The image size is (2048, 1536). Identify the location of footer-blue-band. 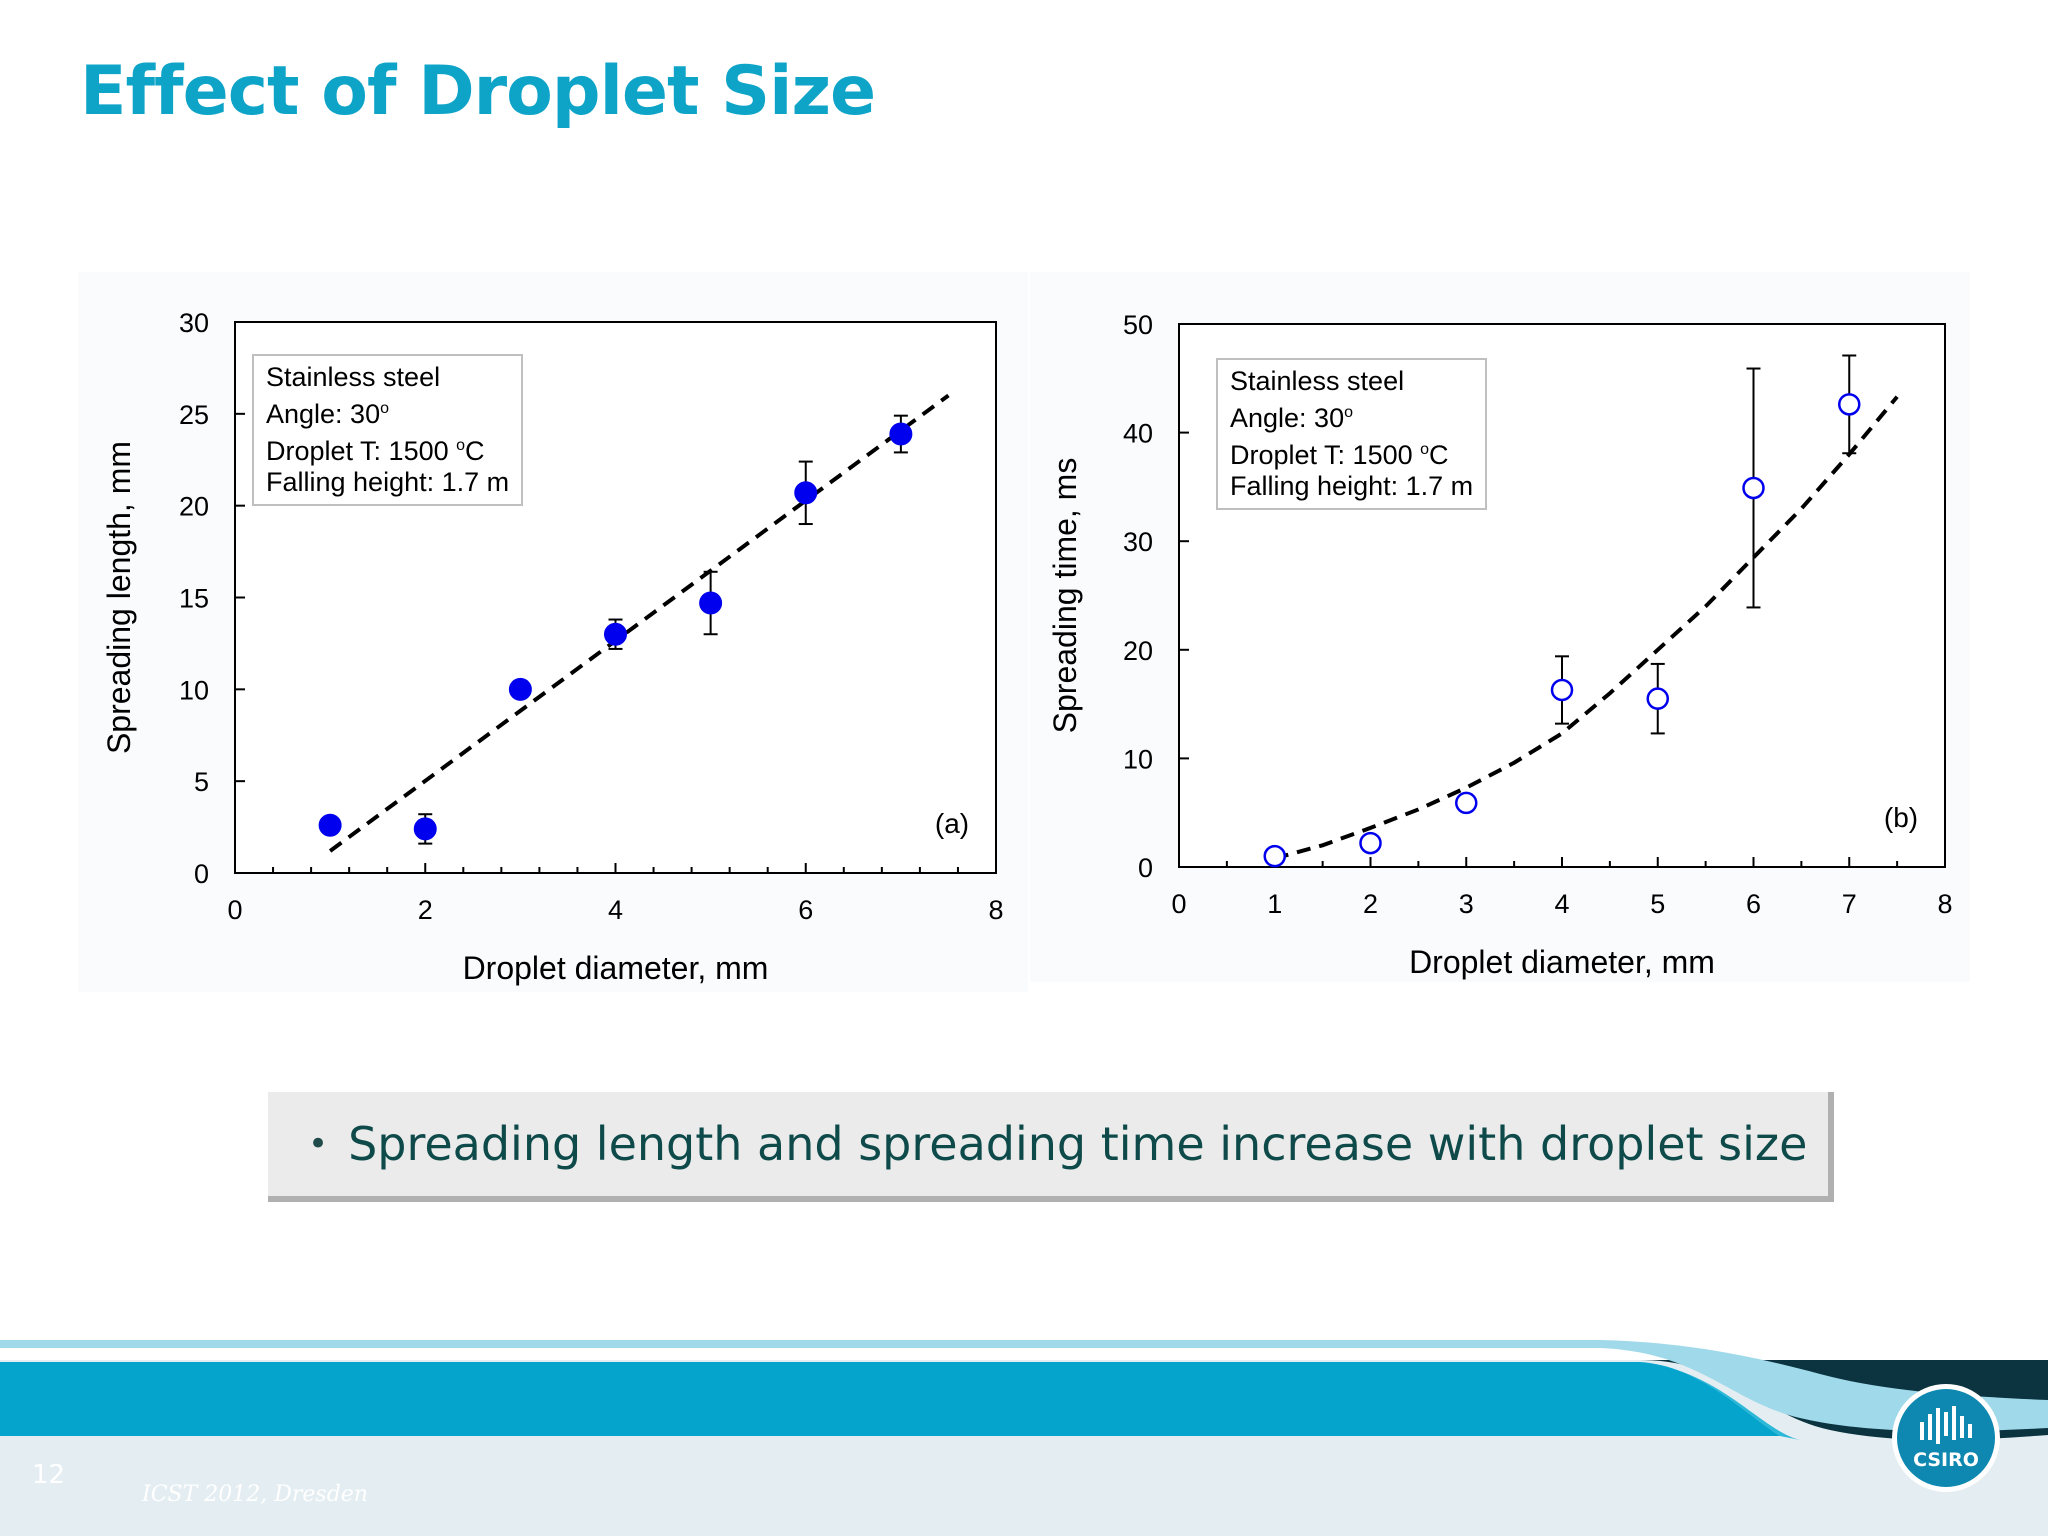
(890, 1399).